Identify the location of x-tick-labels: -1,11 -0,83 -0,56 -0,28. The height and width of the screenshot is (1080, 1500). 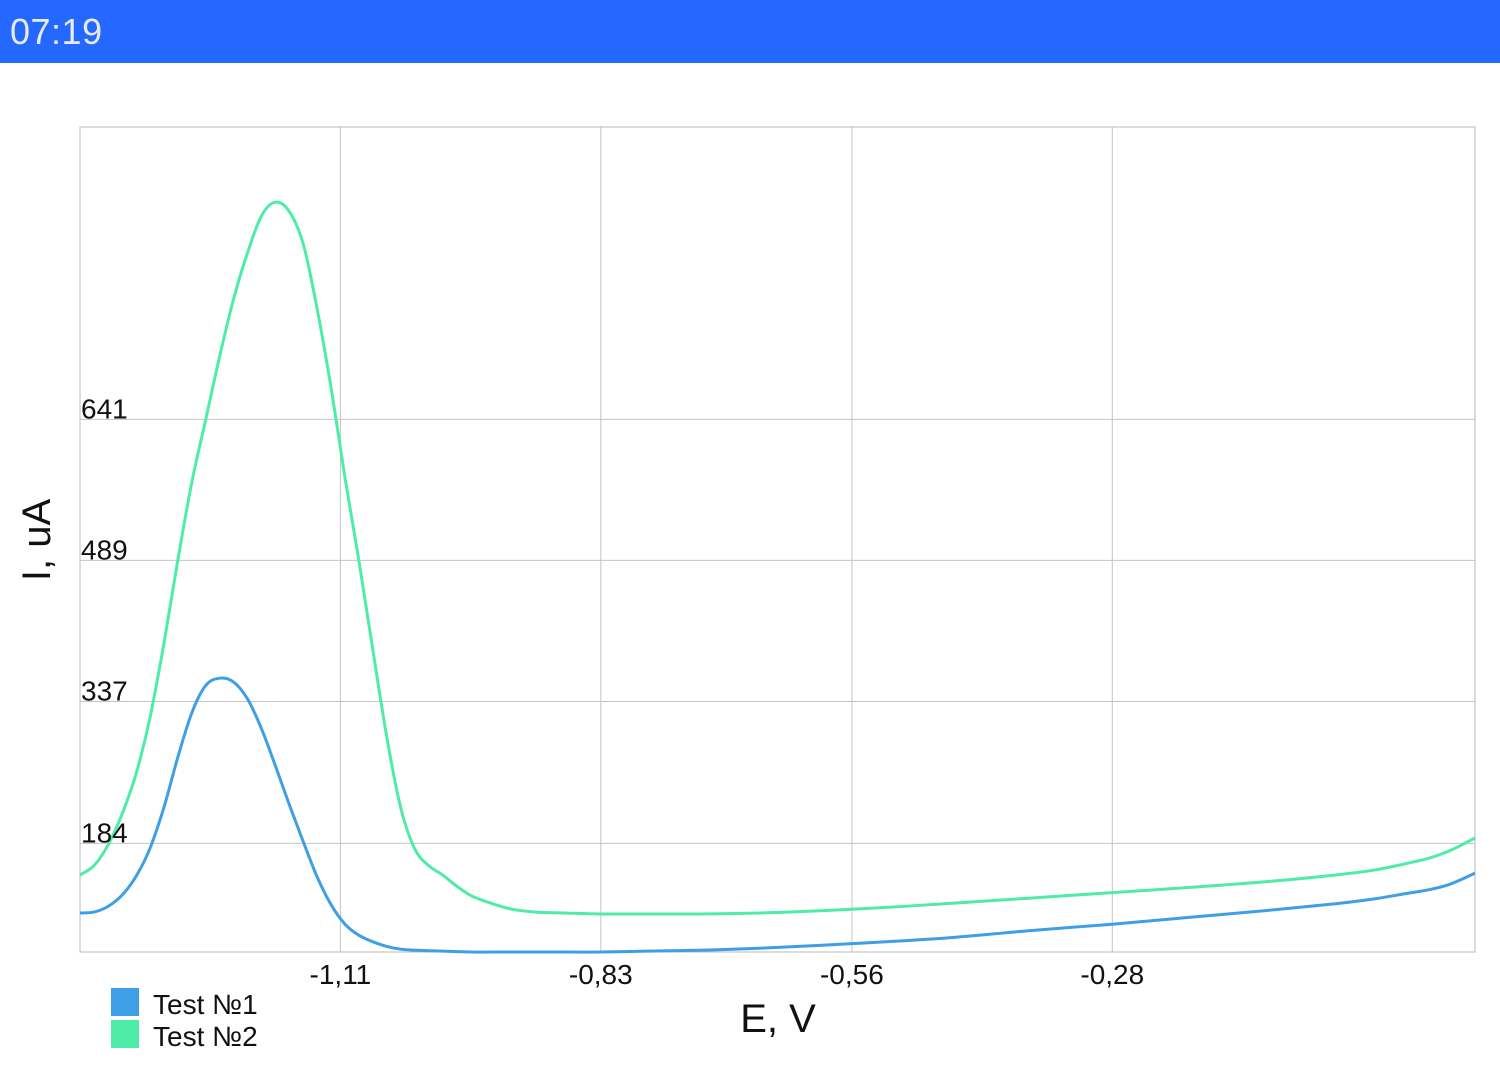
(727, 974).